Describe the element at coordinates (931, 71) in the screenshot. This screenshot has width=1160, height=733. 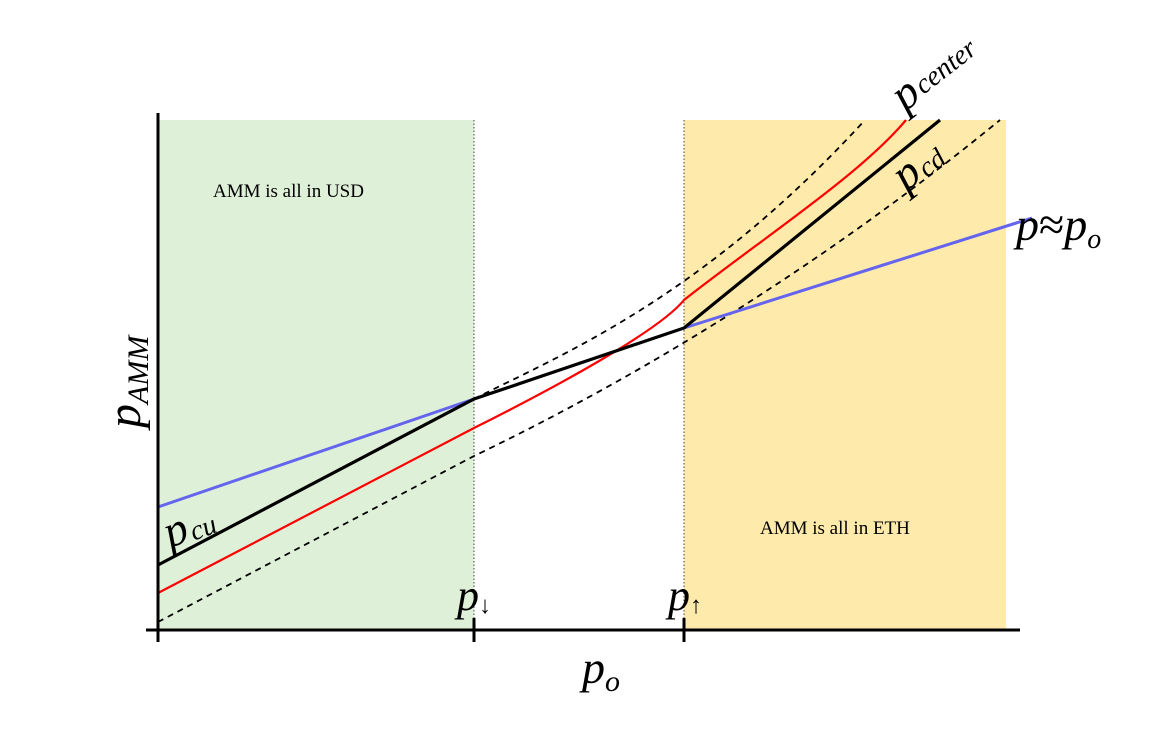
I see `center-curve-label: pcenter` at that location.